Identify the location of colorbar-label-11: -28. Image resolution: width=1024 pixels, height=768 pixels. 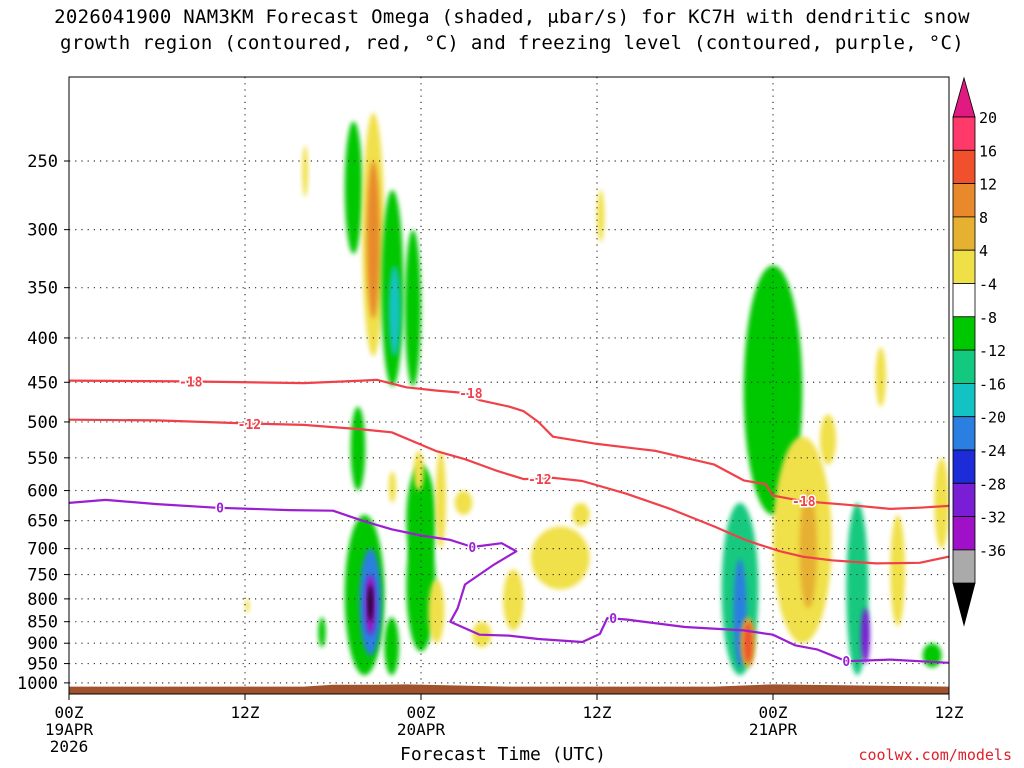
(992, 484).